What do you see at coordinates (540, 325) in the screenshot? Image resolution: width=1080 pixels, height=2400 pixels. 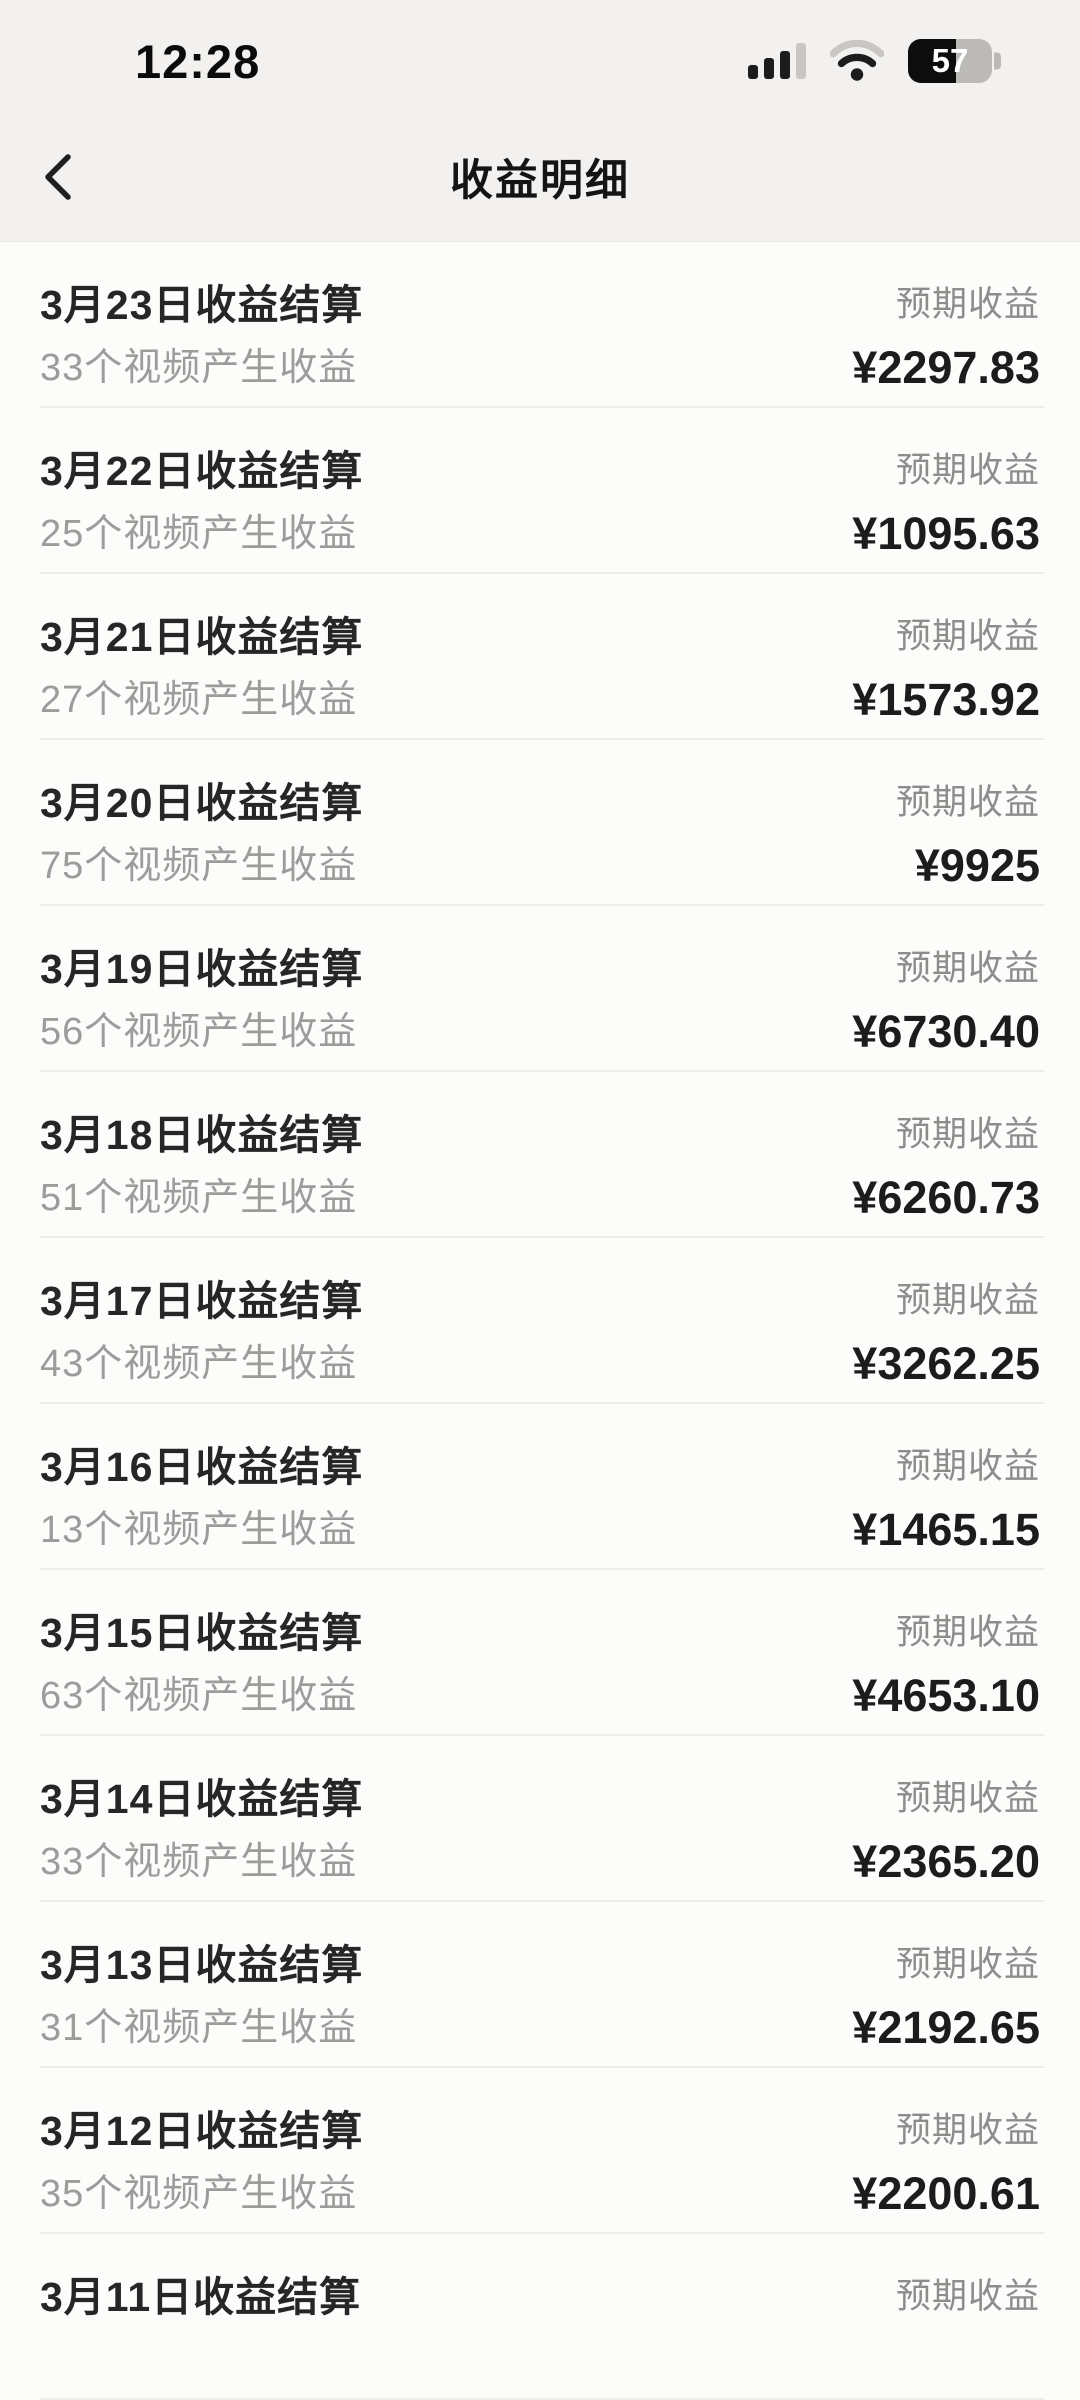 I see `revenue-list-item: 3月23日收益结算 33个视频产生收益 预期收益 ¥2297.83` at bounding box center [540, 325].